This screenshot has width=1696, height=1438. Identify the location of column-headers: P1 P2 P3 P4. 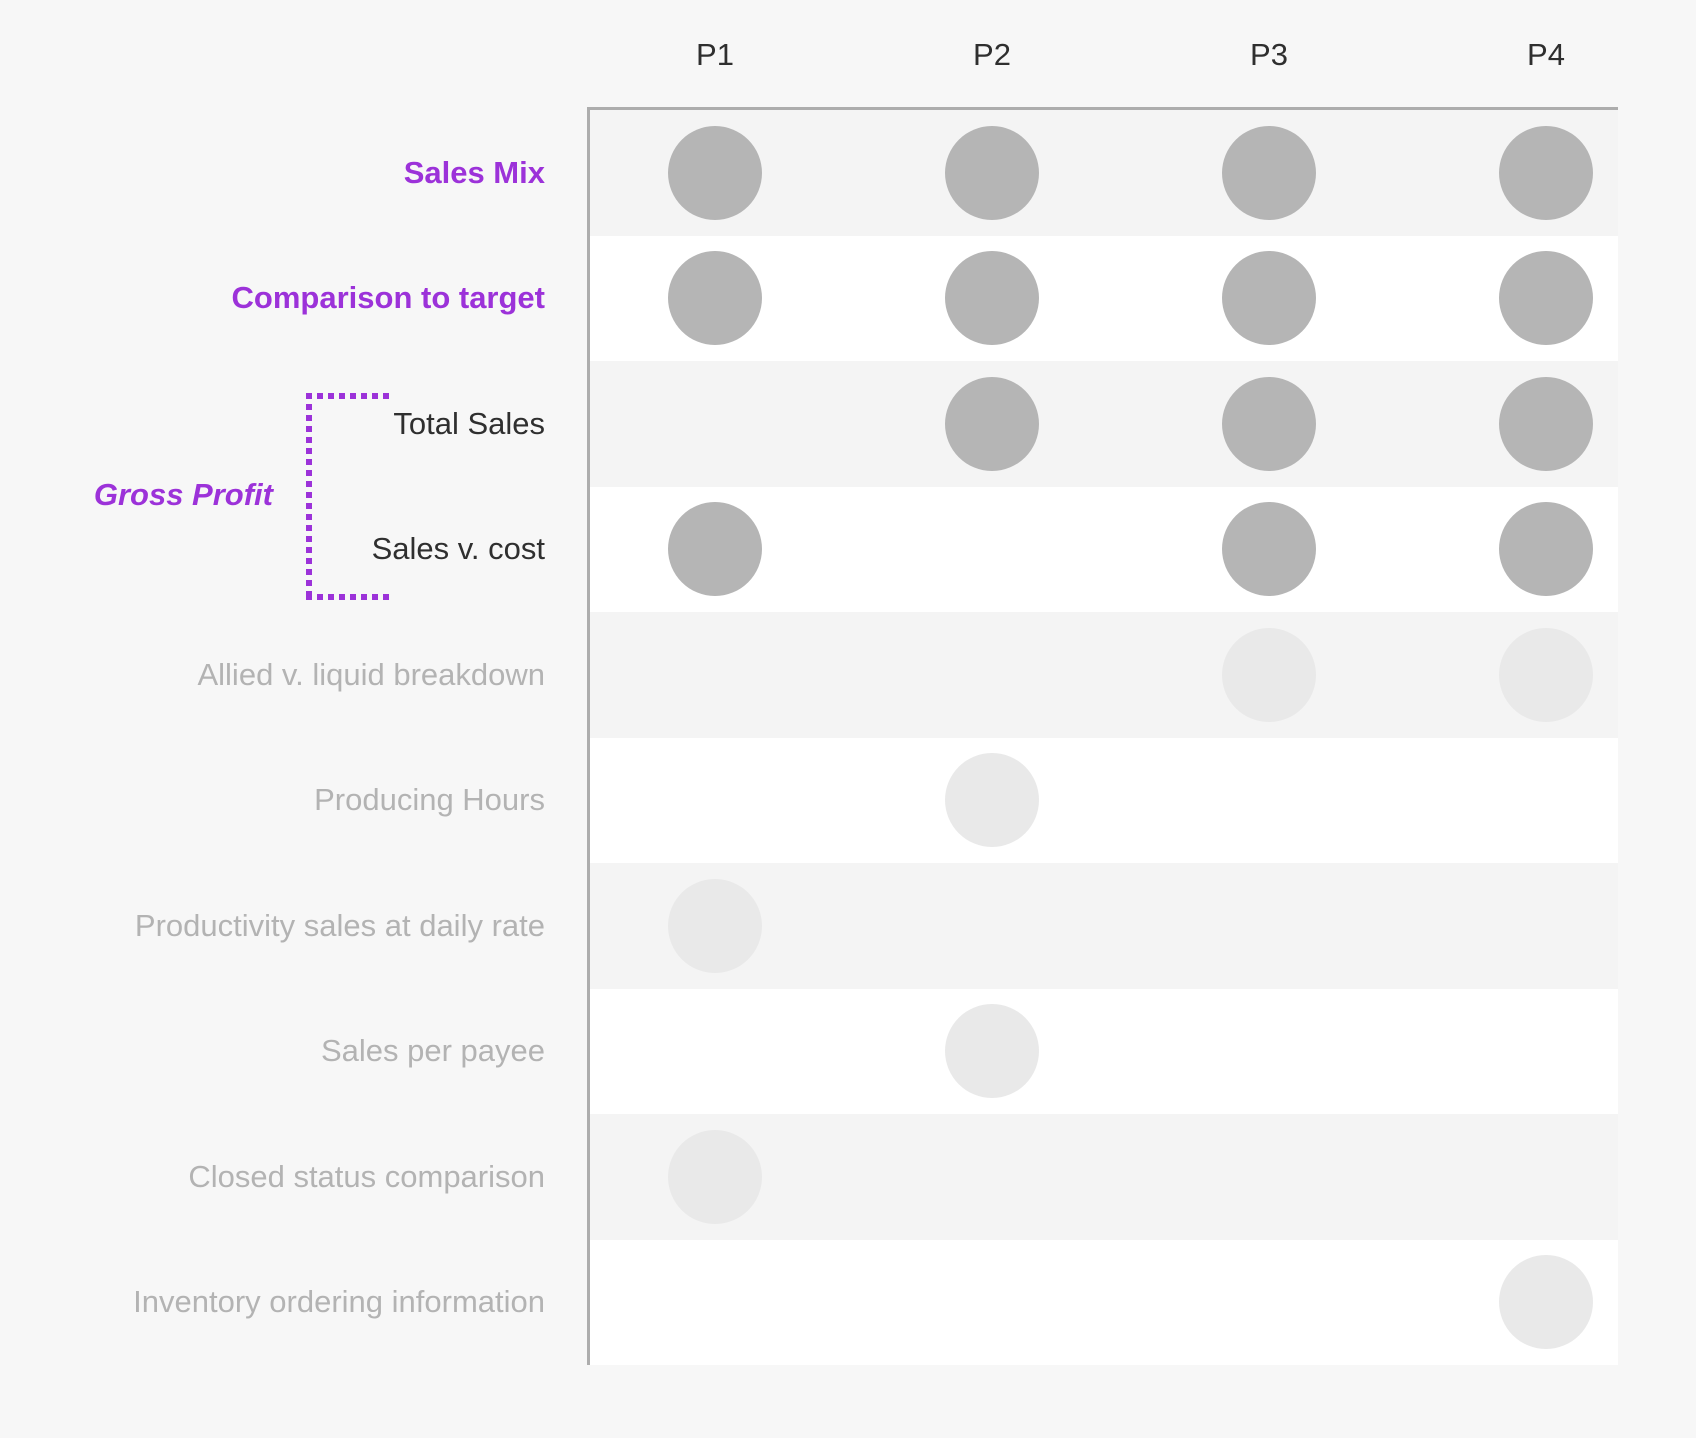
(1104, 59).